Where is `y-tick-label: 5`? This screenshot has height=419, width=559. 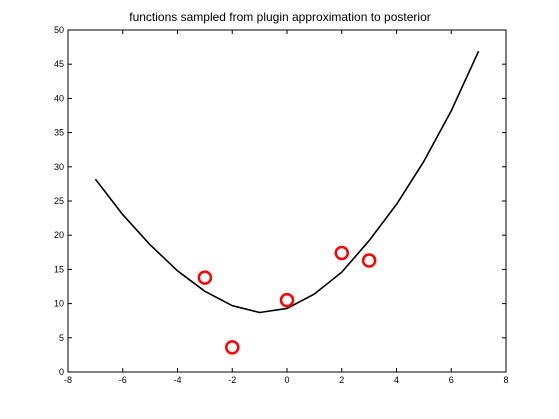
y-tick-label: 5 is located at coordinates (61, 338).